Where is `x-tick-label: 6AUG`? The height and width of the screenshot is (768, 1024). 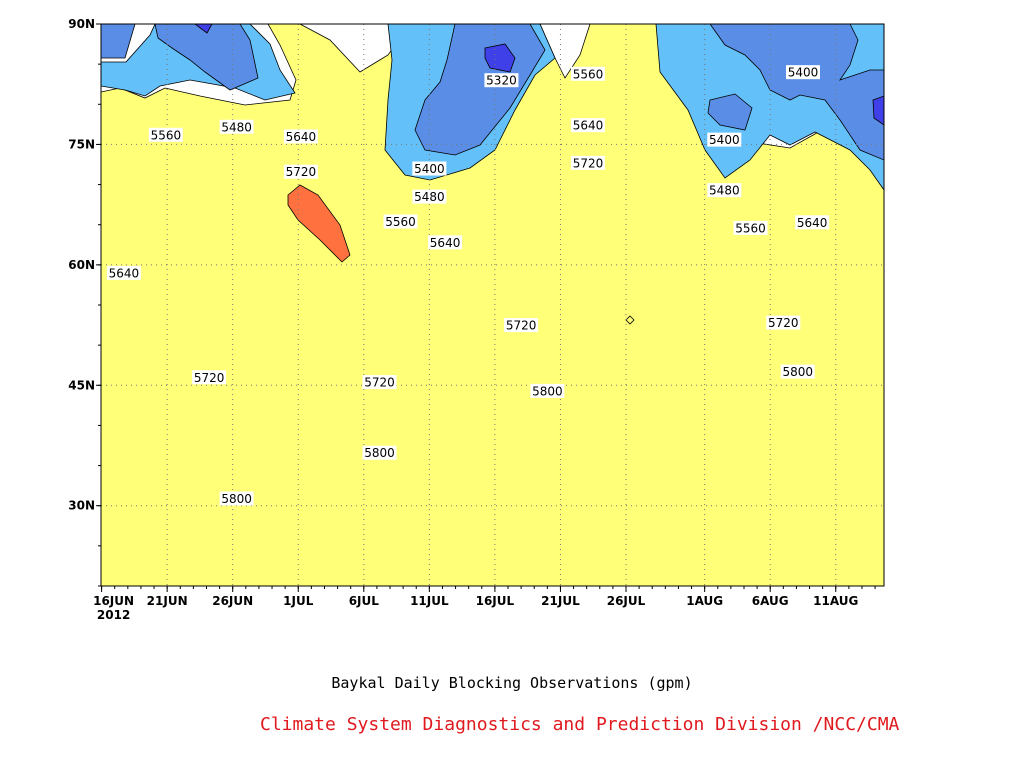 x-tick-label: 6AUG is located at coordinates (770, 601).